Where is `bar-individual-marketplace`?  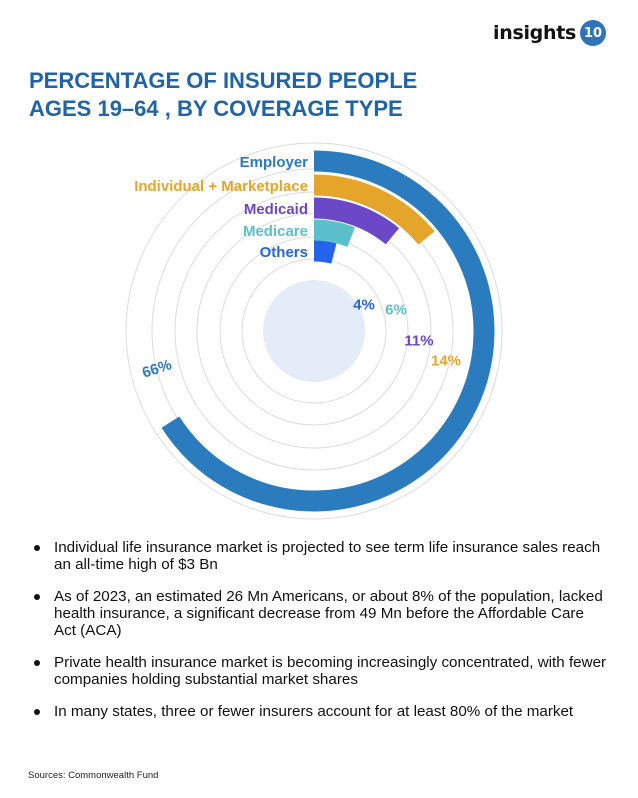 bar-individual-marketplace is located at coordinates (374, 209).